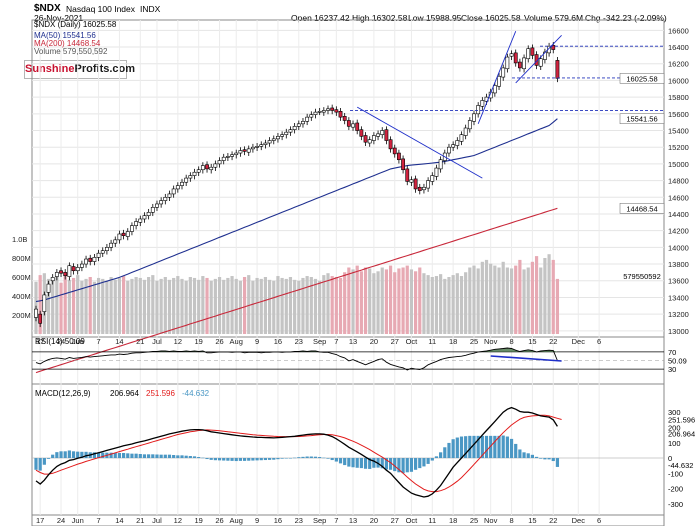  I want to click on legend-main: $NDX (Daily) 16025.58, so click(75, 24).